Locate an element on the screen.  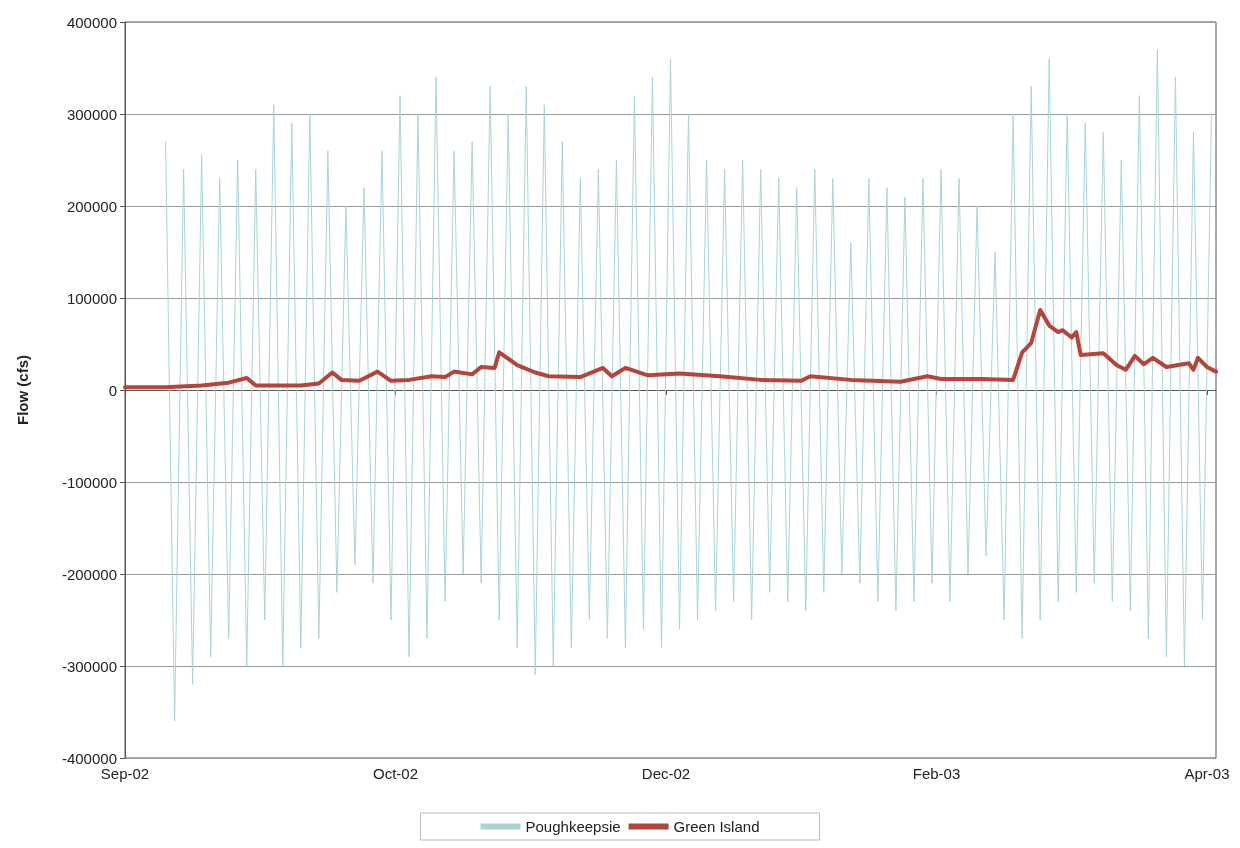
y-tick-label: 0 is located at coordinates (112, 390).